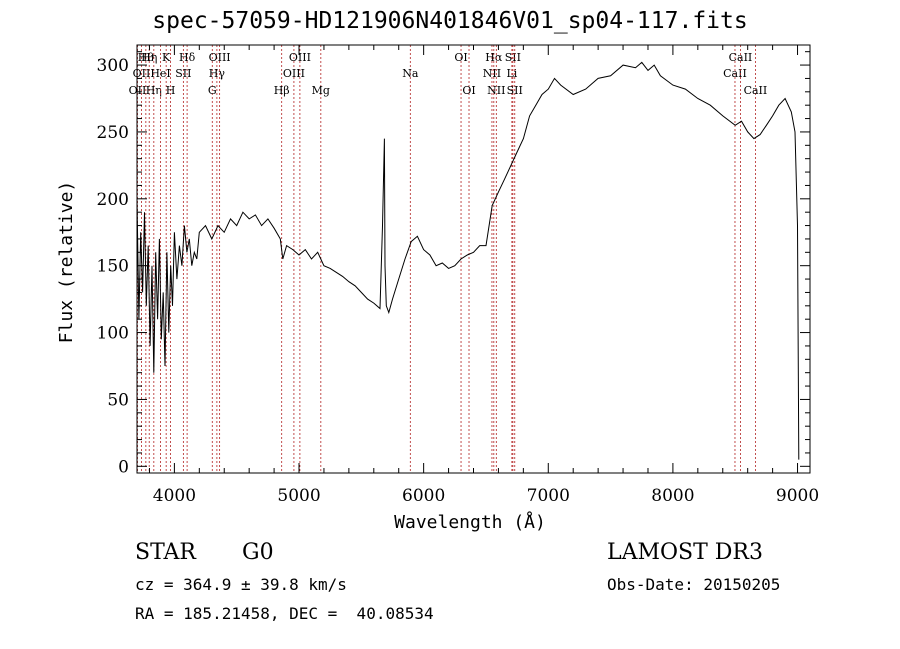  What do you see at coordinates (515, 90) in the screenshot?
I see `line-label-25: SII` at bounding box center [515, 90].